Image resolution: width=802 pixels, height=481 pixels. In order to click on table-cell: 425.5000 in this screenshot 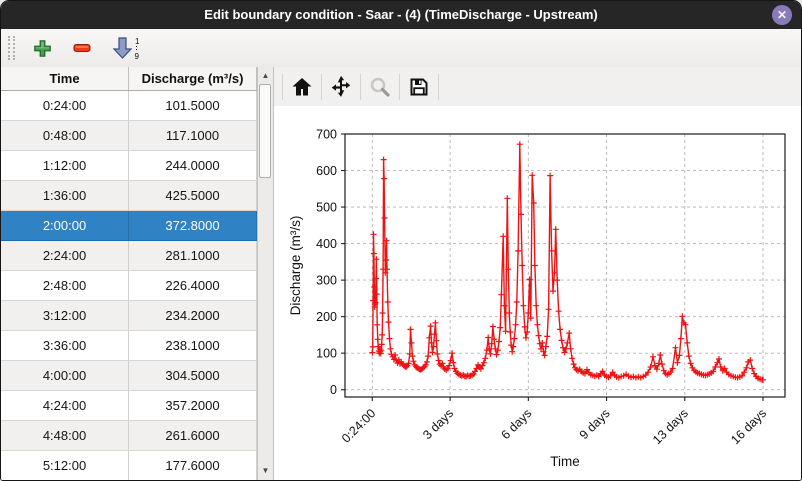, I will do `click(193, 195)`.